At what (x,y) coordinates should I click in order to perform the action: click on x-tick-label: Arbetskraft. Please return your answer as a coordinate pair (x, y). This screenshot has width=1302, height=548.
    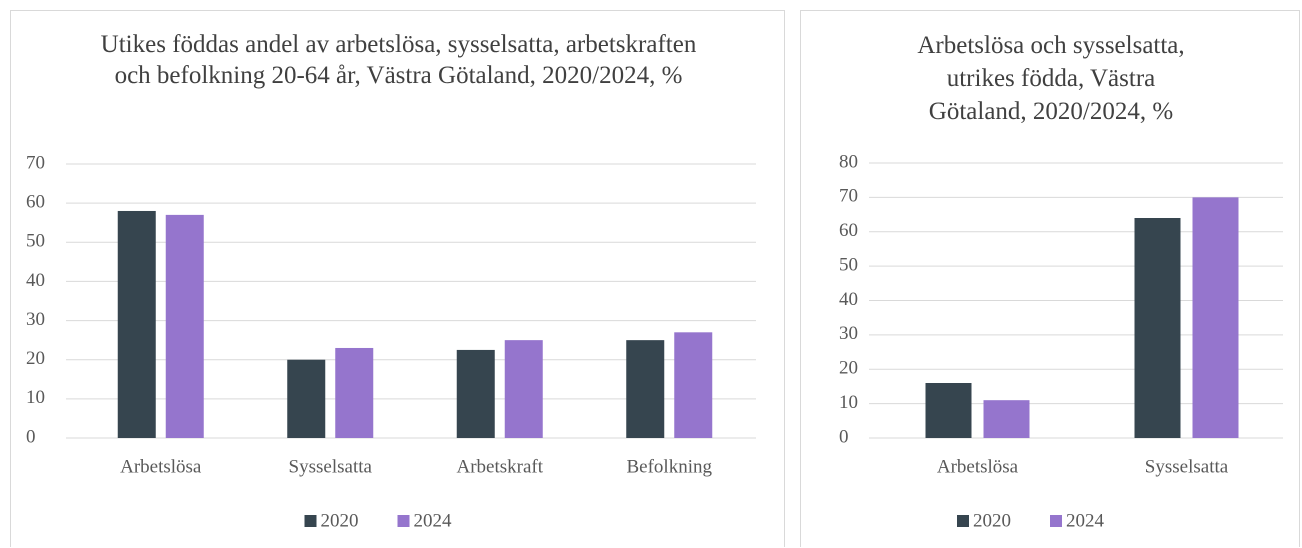
    Looking at the image, I should click on (499, 466).